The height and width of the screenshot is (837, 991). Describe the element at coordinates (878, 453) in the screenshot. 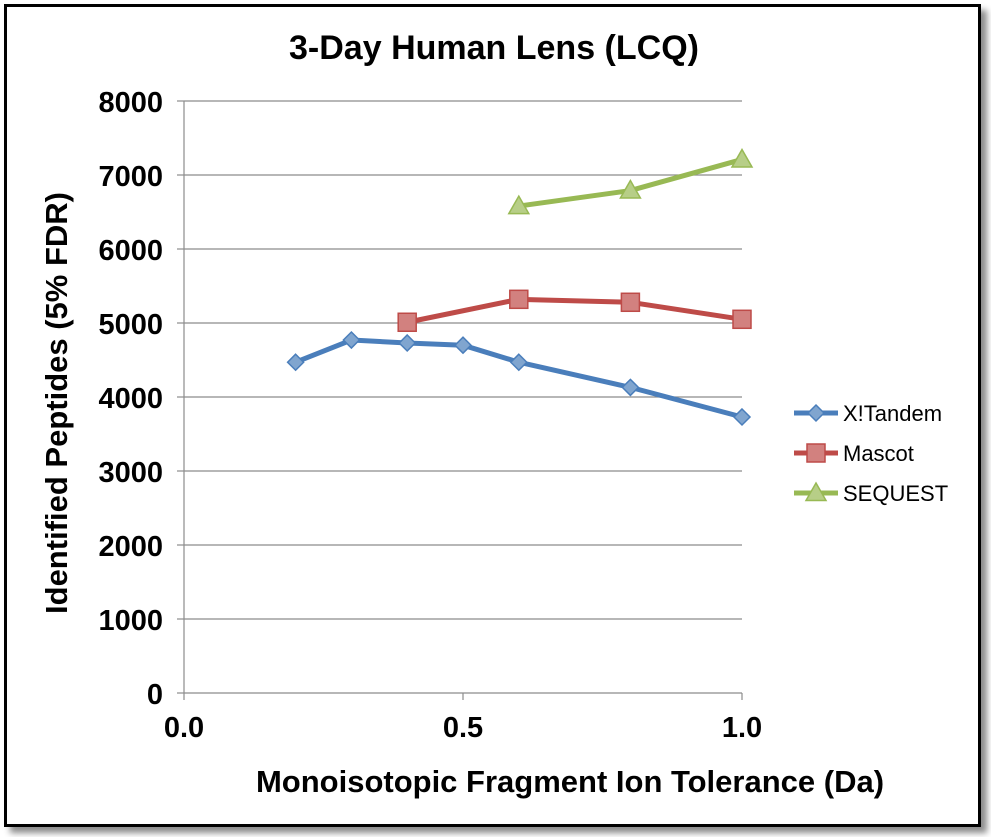

I see `legend-label-mascot: Mascot` at that location.